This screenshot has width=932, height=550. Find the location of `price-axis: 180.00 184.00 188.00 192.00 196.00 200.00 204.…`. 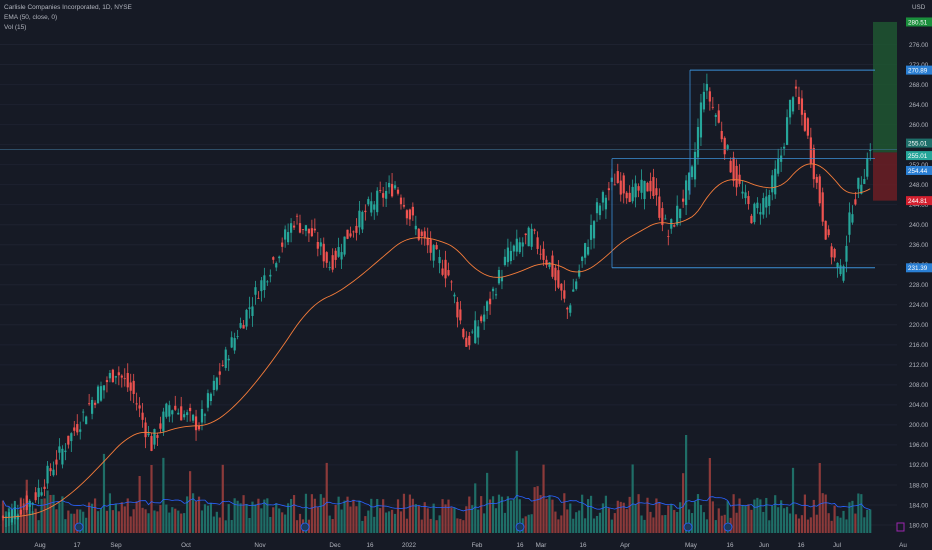

price-axis: 180.00 184.00 188.00 192.00 196.00 200.00 204.… is located at coordinates (919, 266).